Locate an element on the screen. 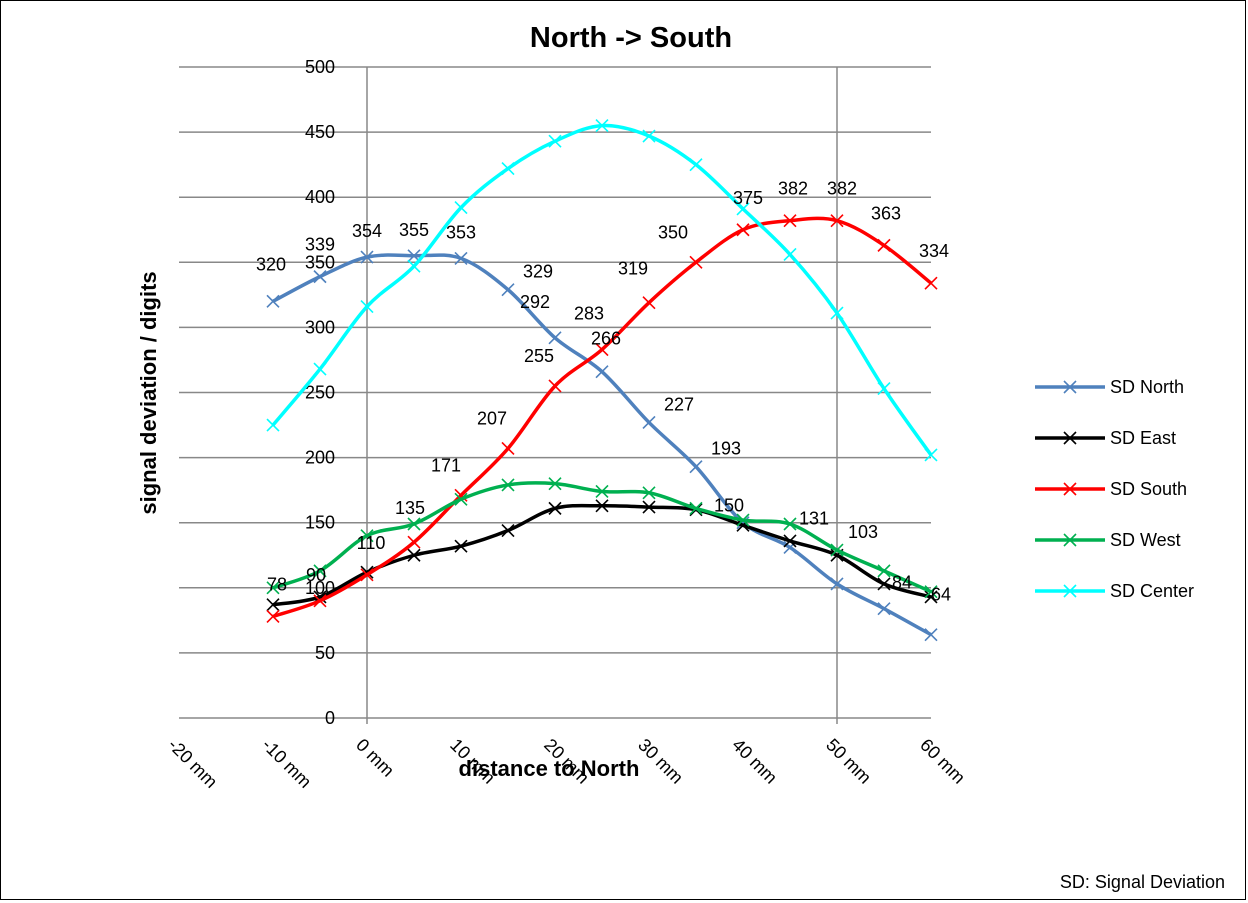 The height and width of the screenshot is (903, 1248). x-tick-label: 50 mm is located at coordinates (848, 761).